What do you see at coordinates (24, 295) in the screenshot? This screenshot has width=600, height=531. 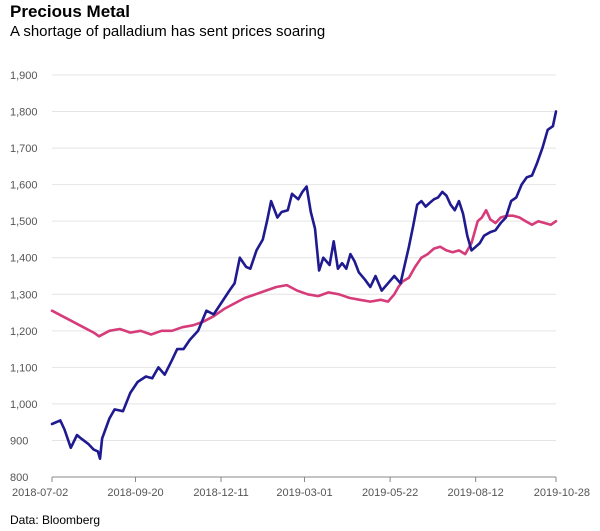 I see `y-tick-label: 1,300` at bounding box center [24, 295].